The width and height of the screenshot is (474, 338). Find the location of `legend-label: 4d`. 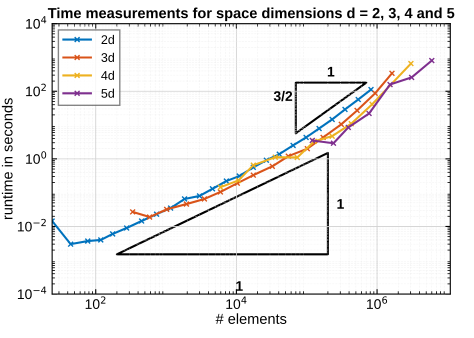

legend-label: 4d is located at coordinates (107, 75).